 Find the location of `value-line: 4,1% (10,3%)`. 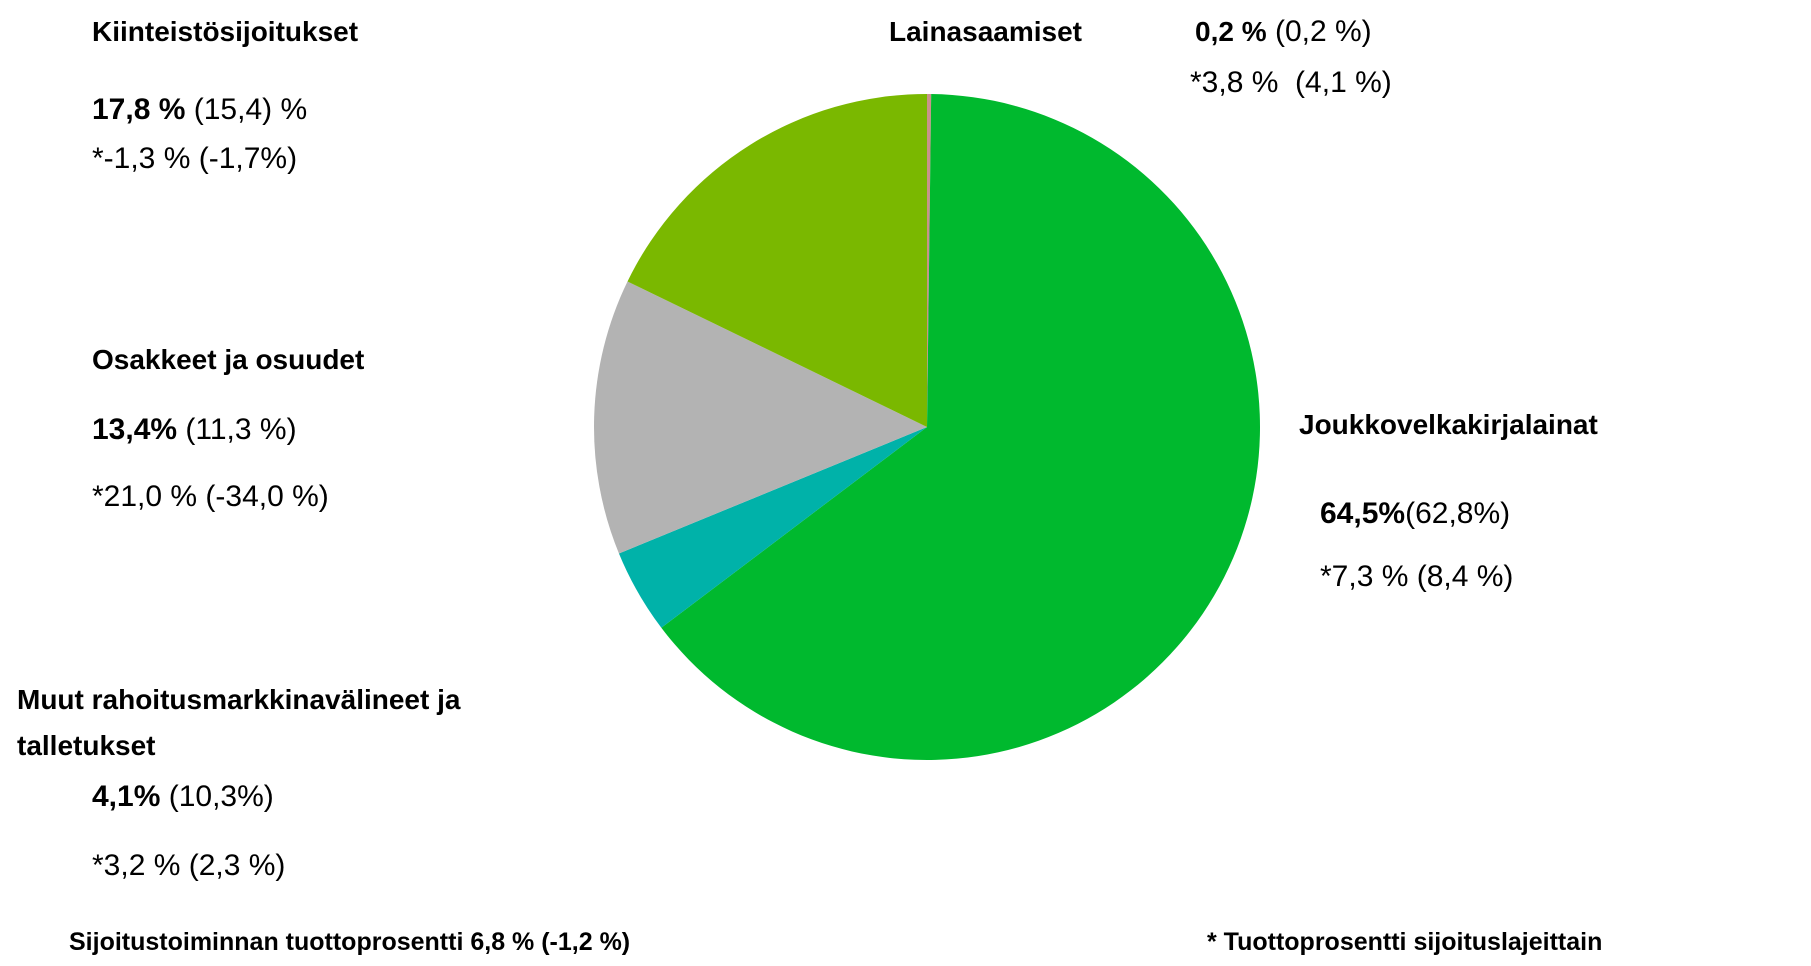

value-line: 4,1% (10,3%) is located at coordinates (183, 797).